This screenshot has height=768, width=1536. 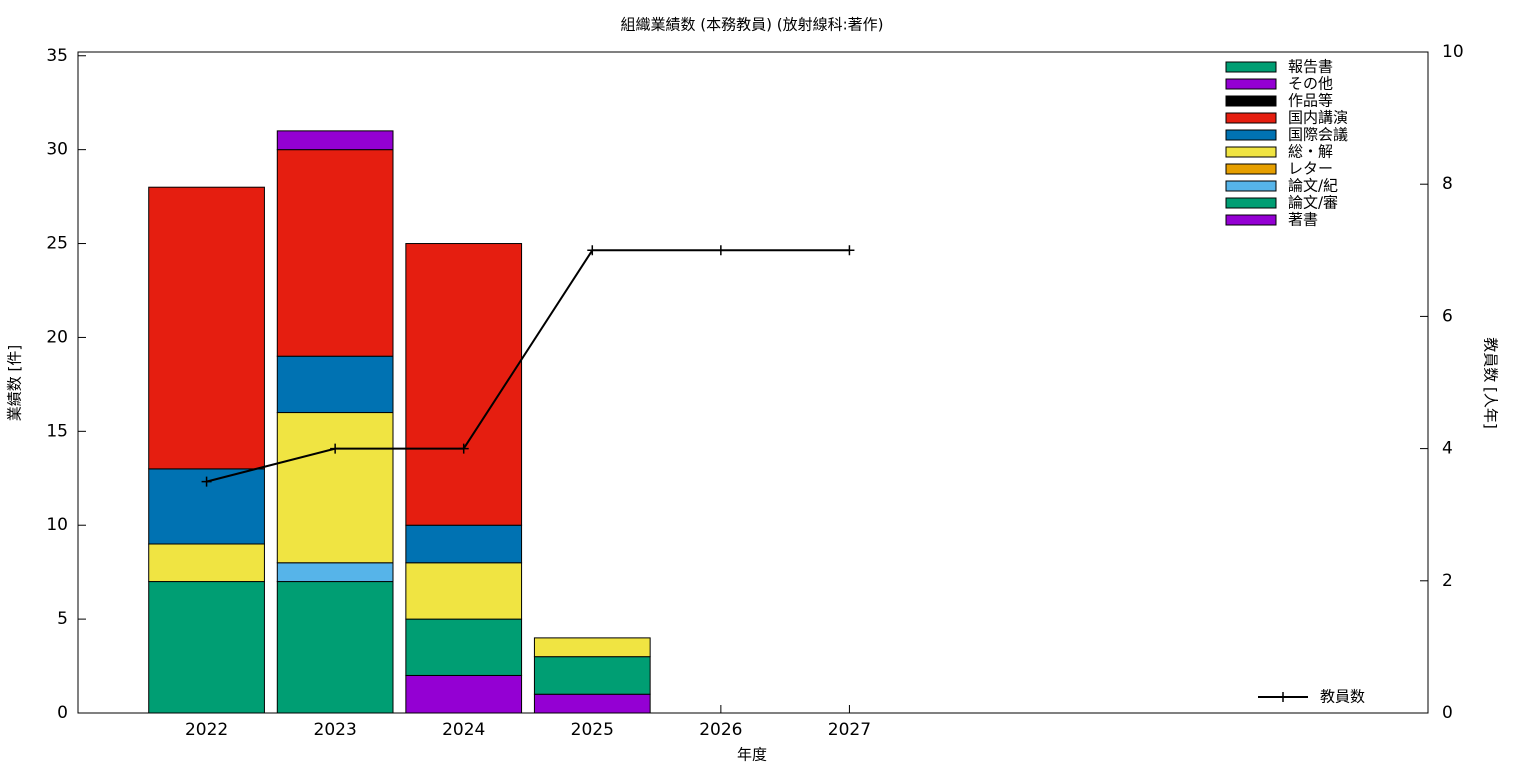 I want to click on y-axis-label: 業績数 [件], so click(x=15, y=383).